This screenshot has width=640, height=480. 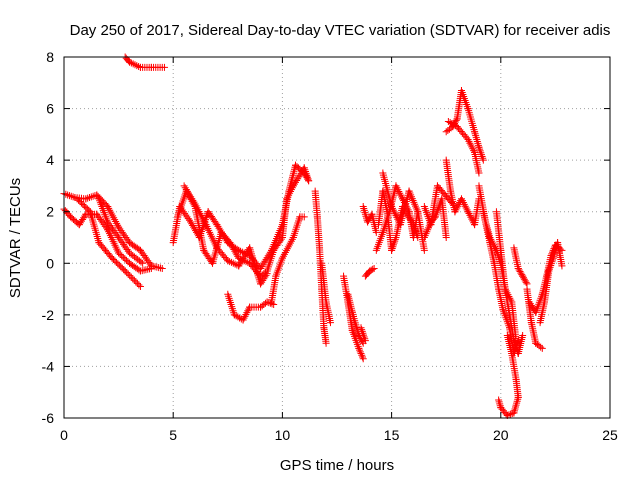 I want to click on y-tick-label: 6, so click(x=50, y=109).